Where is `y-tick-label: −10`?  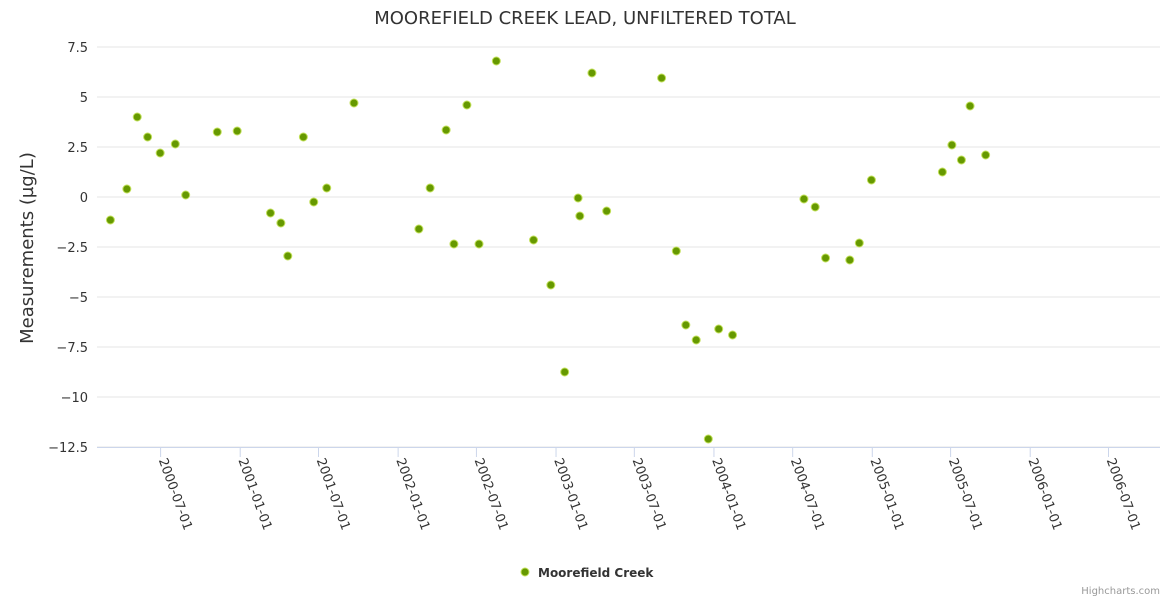
y-tick-label: −10 is located at coordinates (74, 398).